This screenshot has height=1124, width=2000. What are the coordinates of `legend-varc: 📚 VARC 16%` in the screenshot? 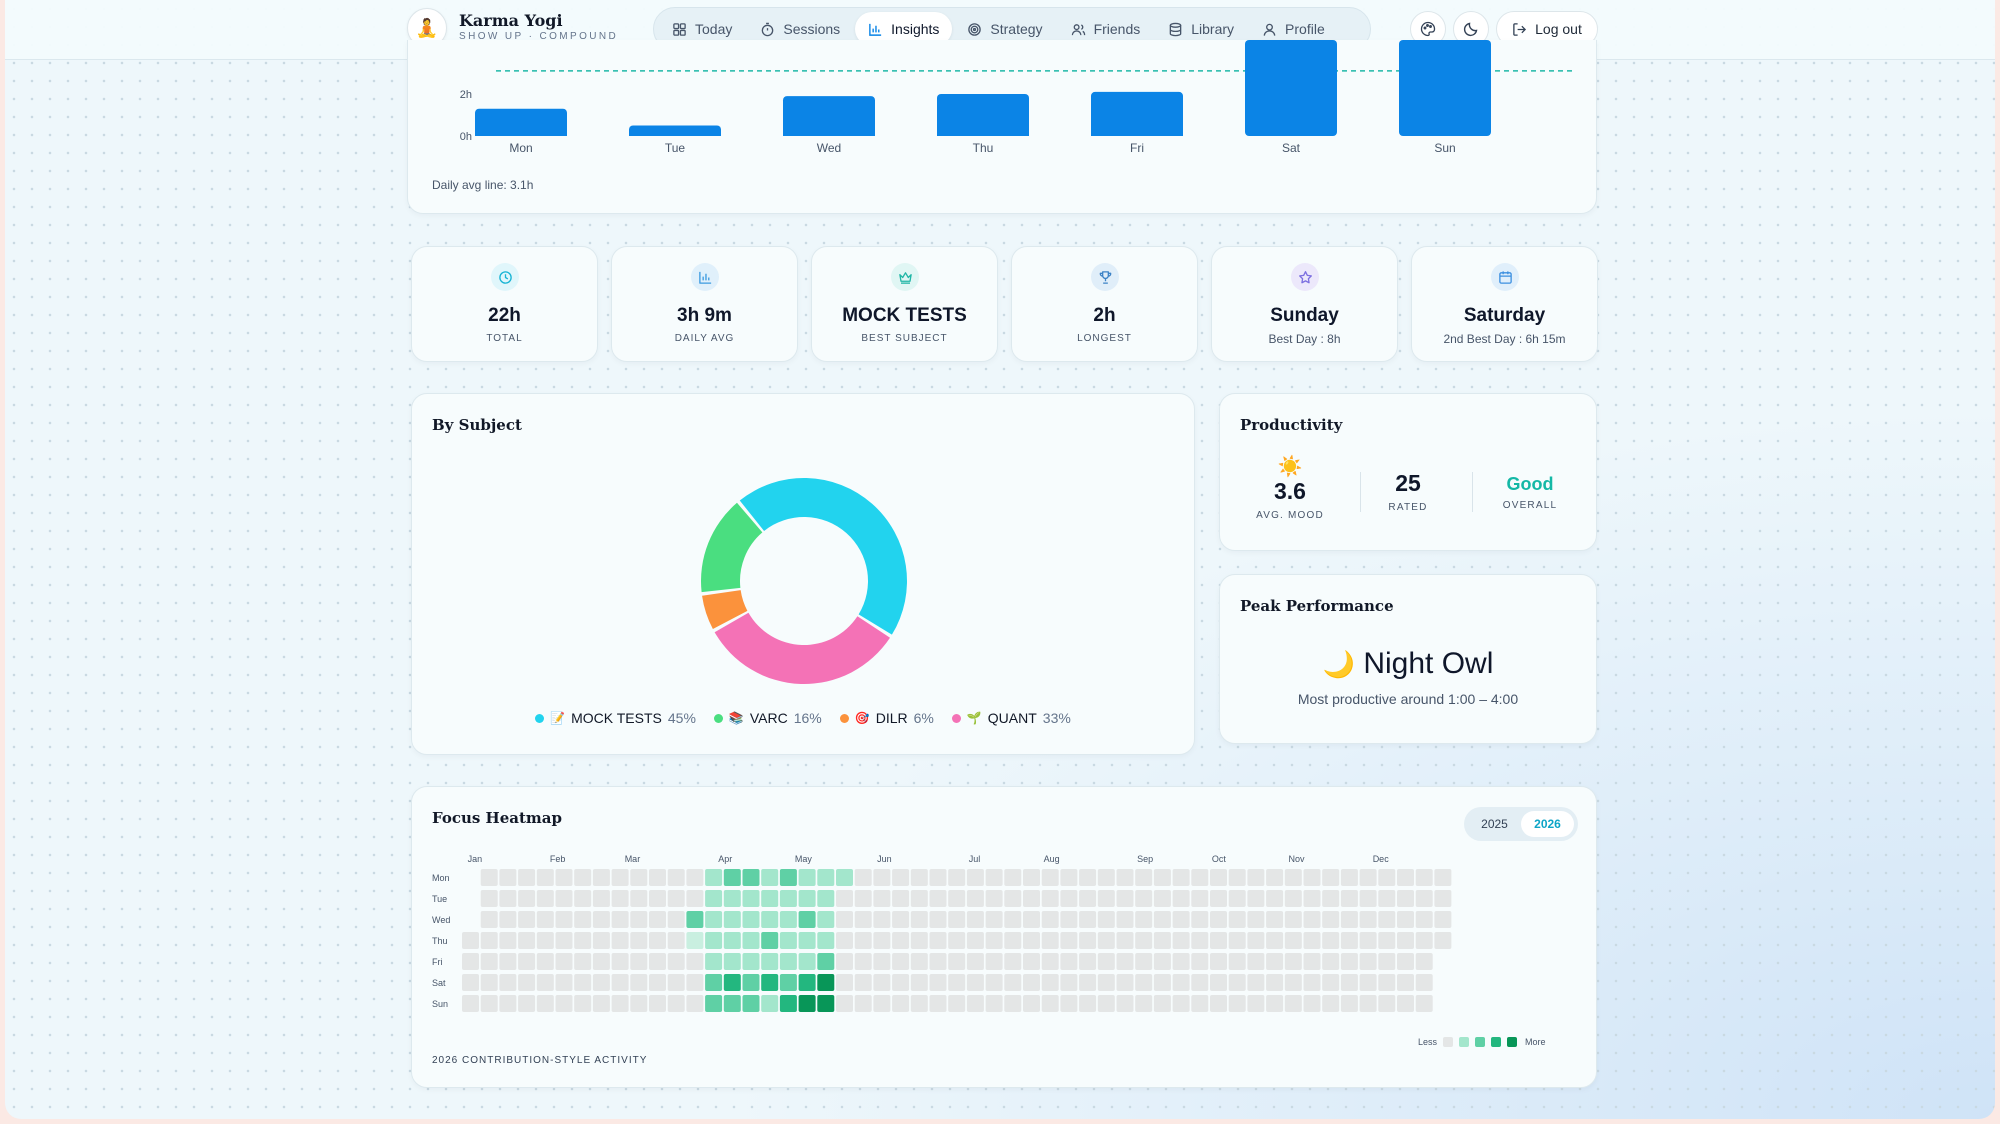 It's located at (767, 718).